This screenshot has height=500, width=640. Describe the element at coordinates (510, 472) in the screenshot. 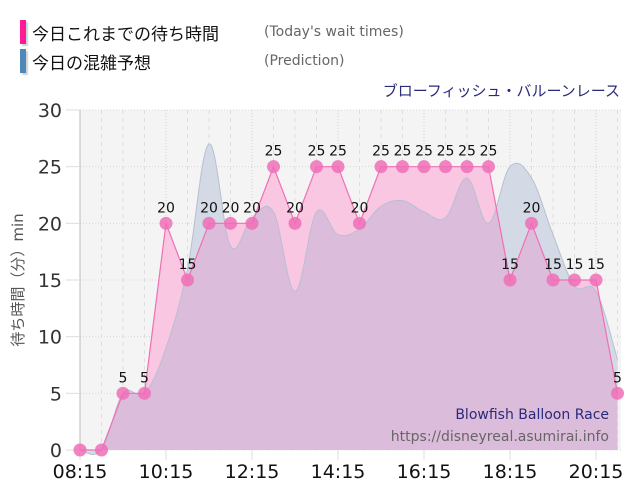

I see `x-tick-label: 18:15` at that location.